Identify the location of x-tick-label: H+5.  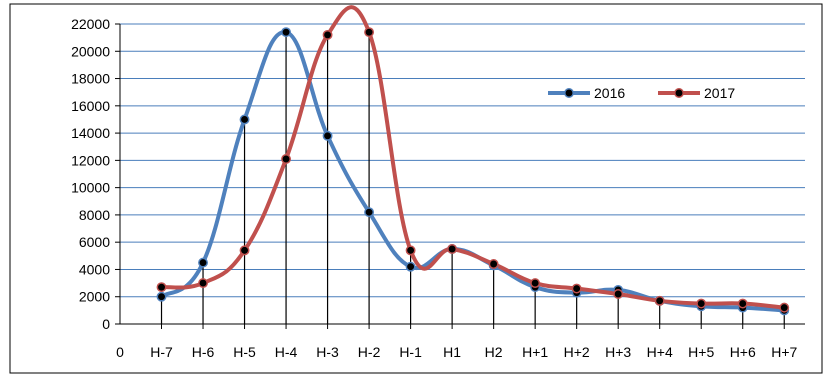
(701, 352).